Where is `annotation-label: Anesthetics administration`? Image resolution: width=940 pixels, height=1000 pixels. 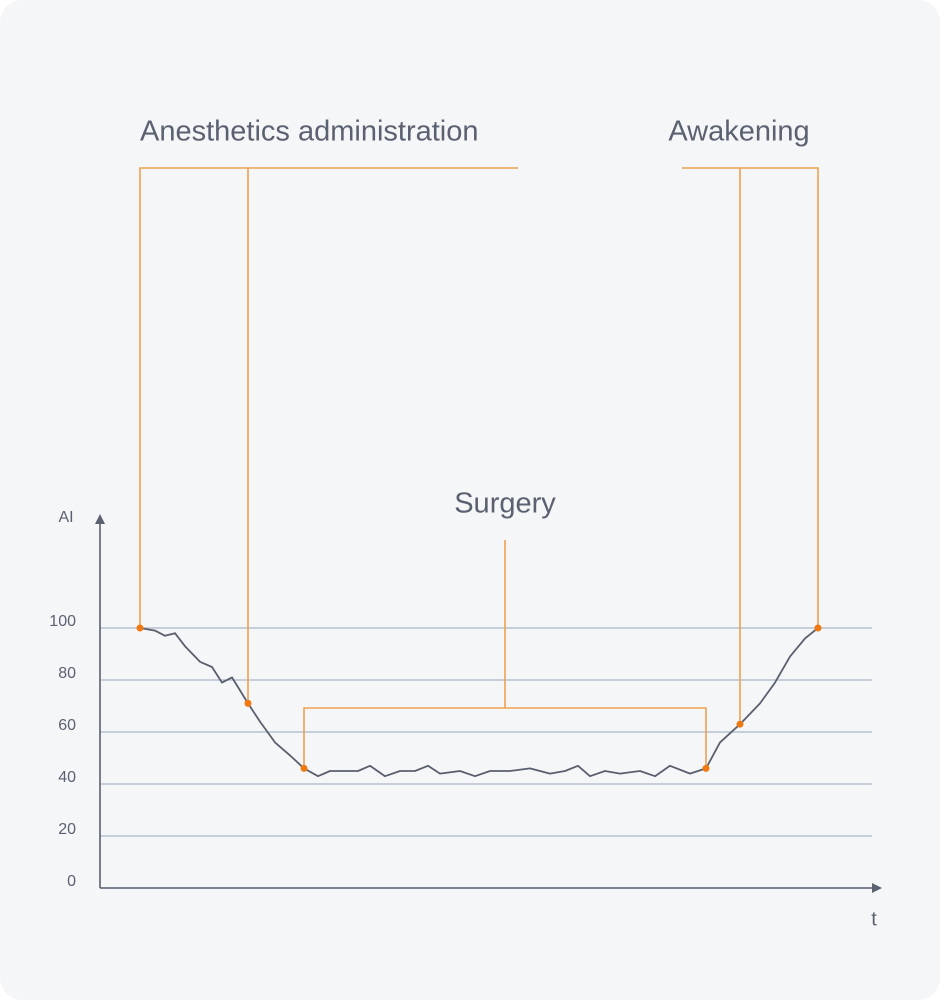
annotation-label: Anesthetics administration is located at coordinates (309, 132).